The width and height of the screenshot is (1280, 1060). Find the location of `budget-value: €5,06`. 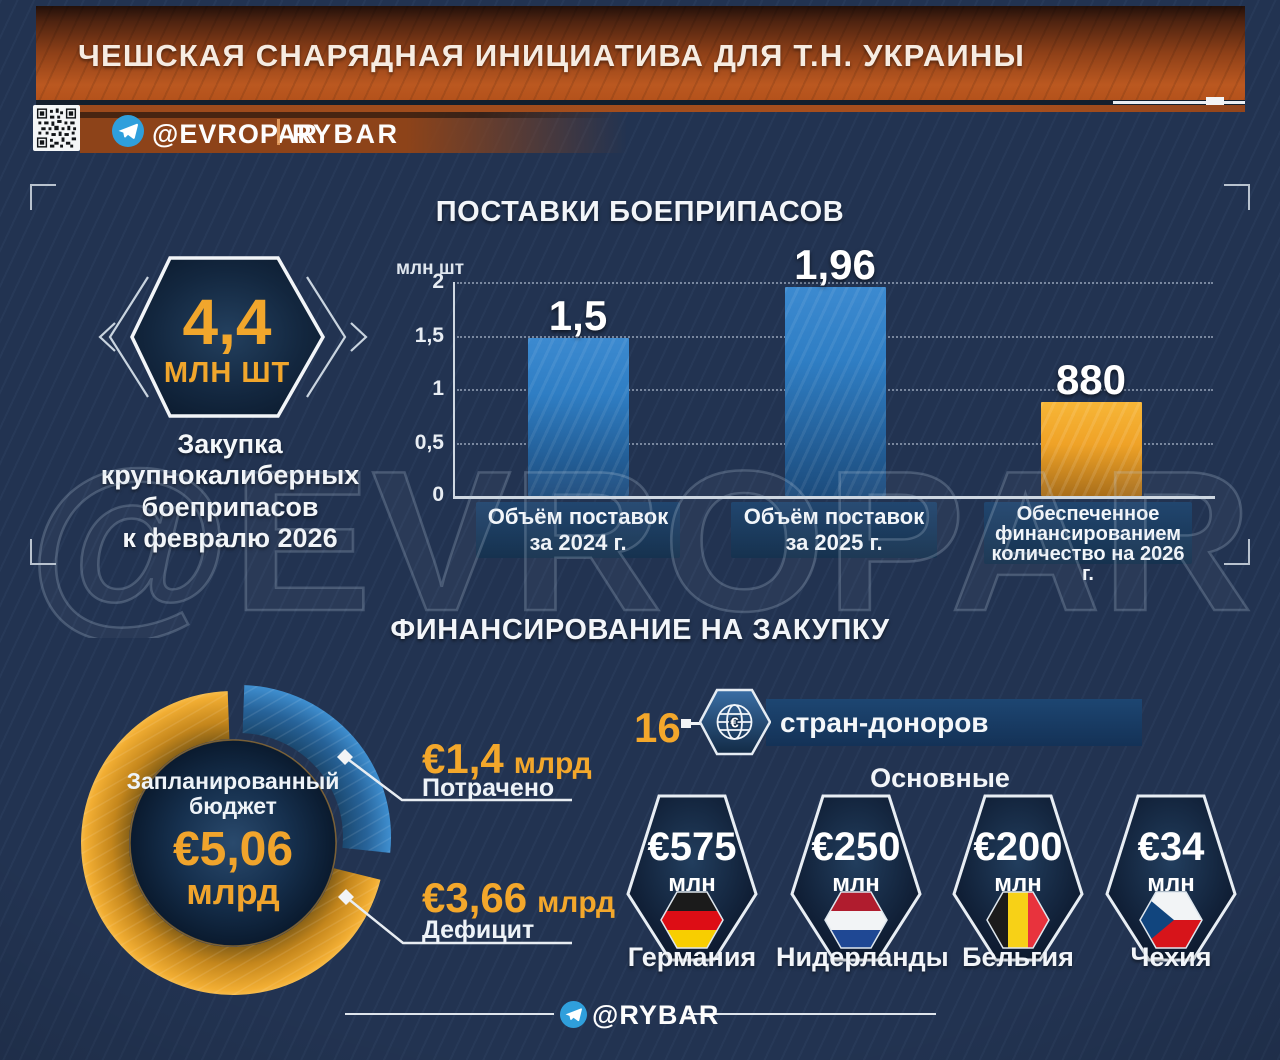

budget-value: €5,06 is located at coordinates (233, 849).